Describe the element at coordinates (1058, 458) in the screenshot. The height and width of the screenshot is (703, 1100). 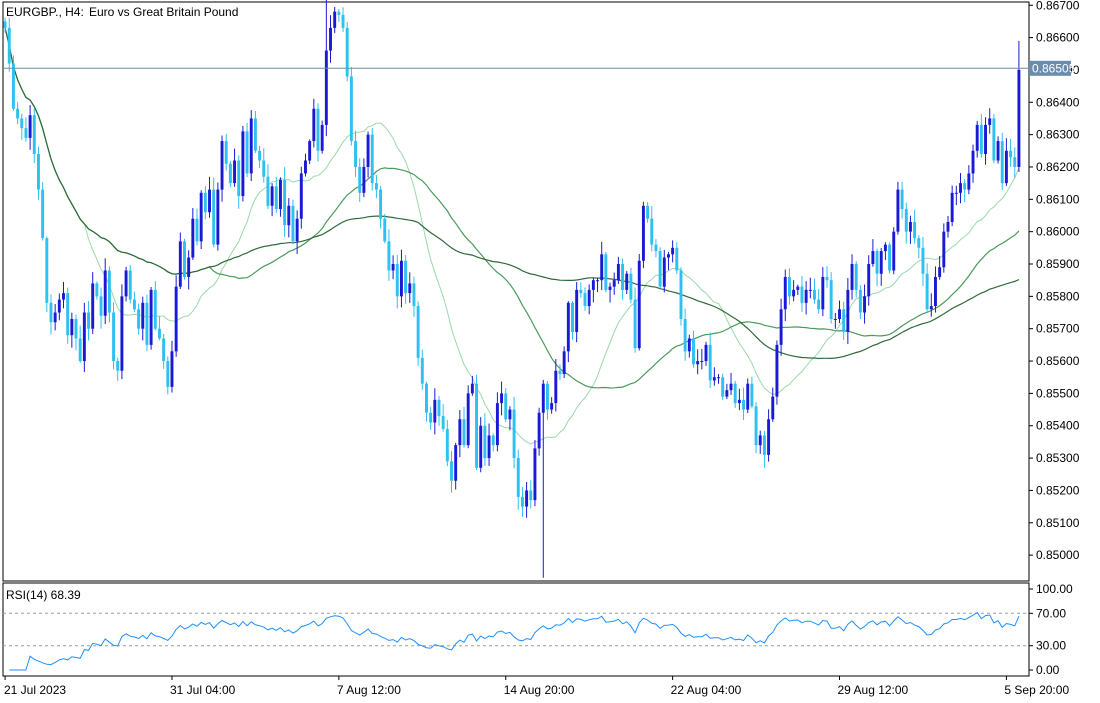
I see `price-tick-label: 0.85300` at that location.